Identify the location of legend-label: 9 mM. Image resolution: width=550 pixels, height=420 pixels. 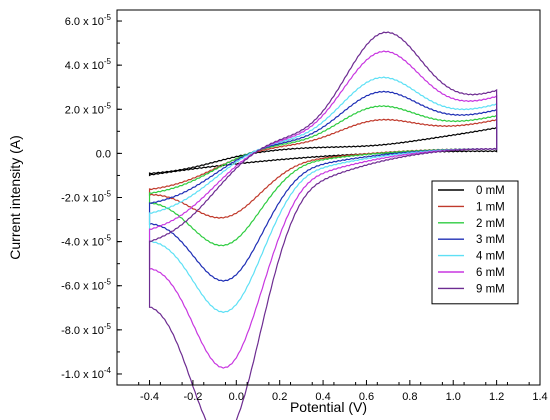
(490, 289).